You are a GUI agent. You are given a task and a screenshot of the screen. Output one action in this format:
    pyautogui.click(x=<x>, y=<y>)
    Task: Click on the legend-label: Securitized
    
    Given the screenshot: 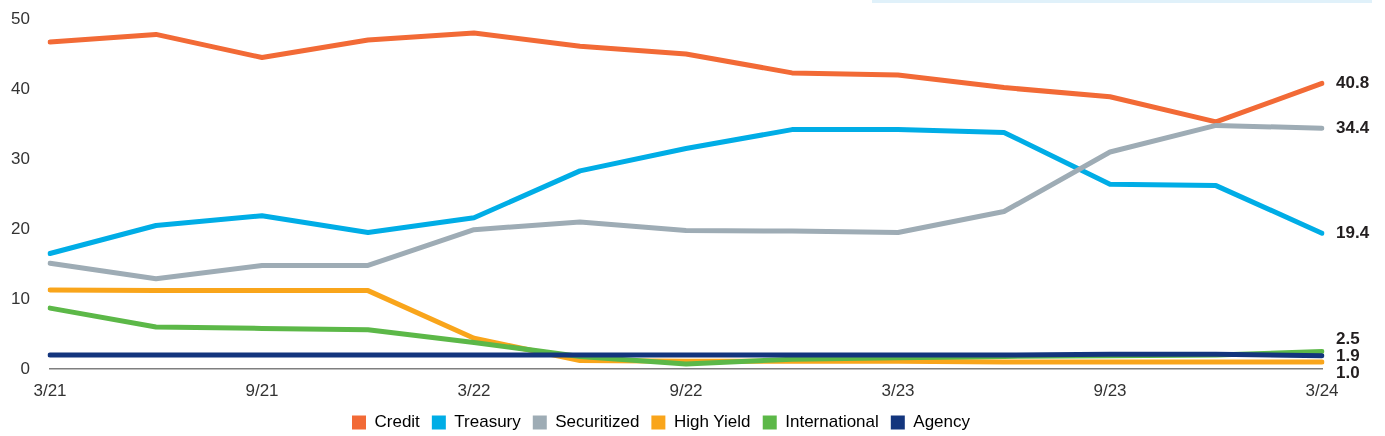 What is the action you would take?
    pyautogui.click(x=597, y=422)
    